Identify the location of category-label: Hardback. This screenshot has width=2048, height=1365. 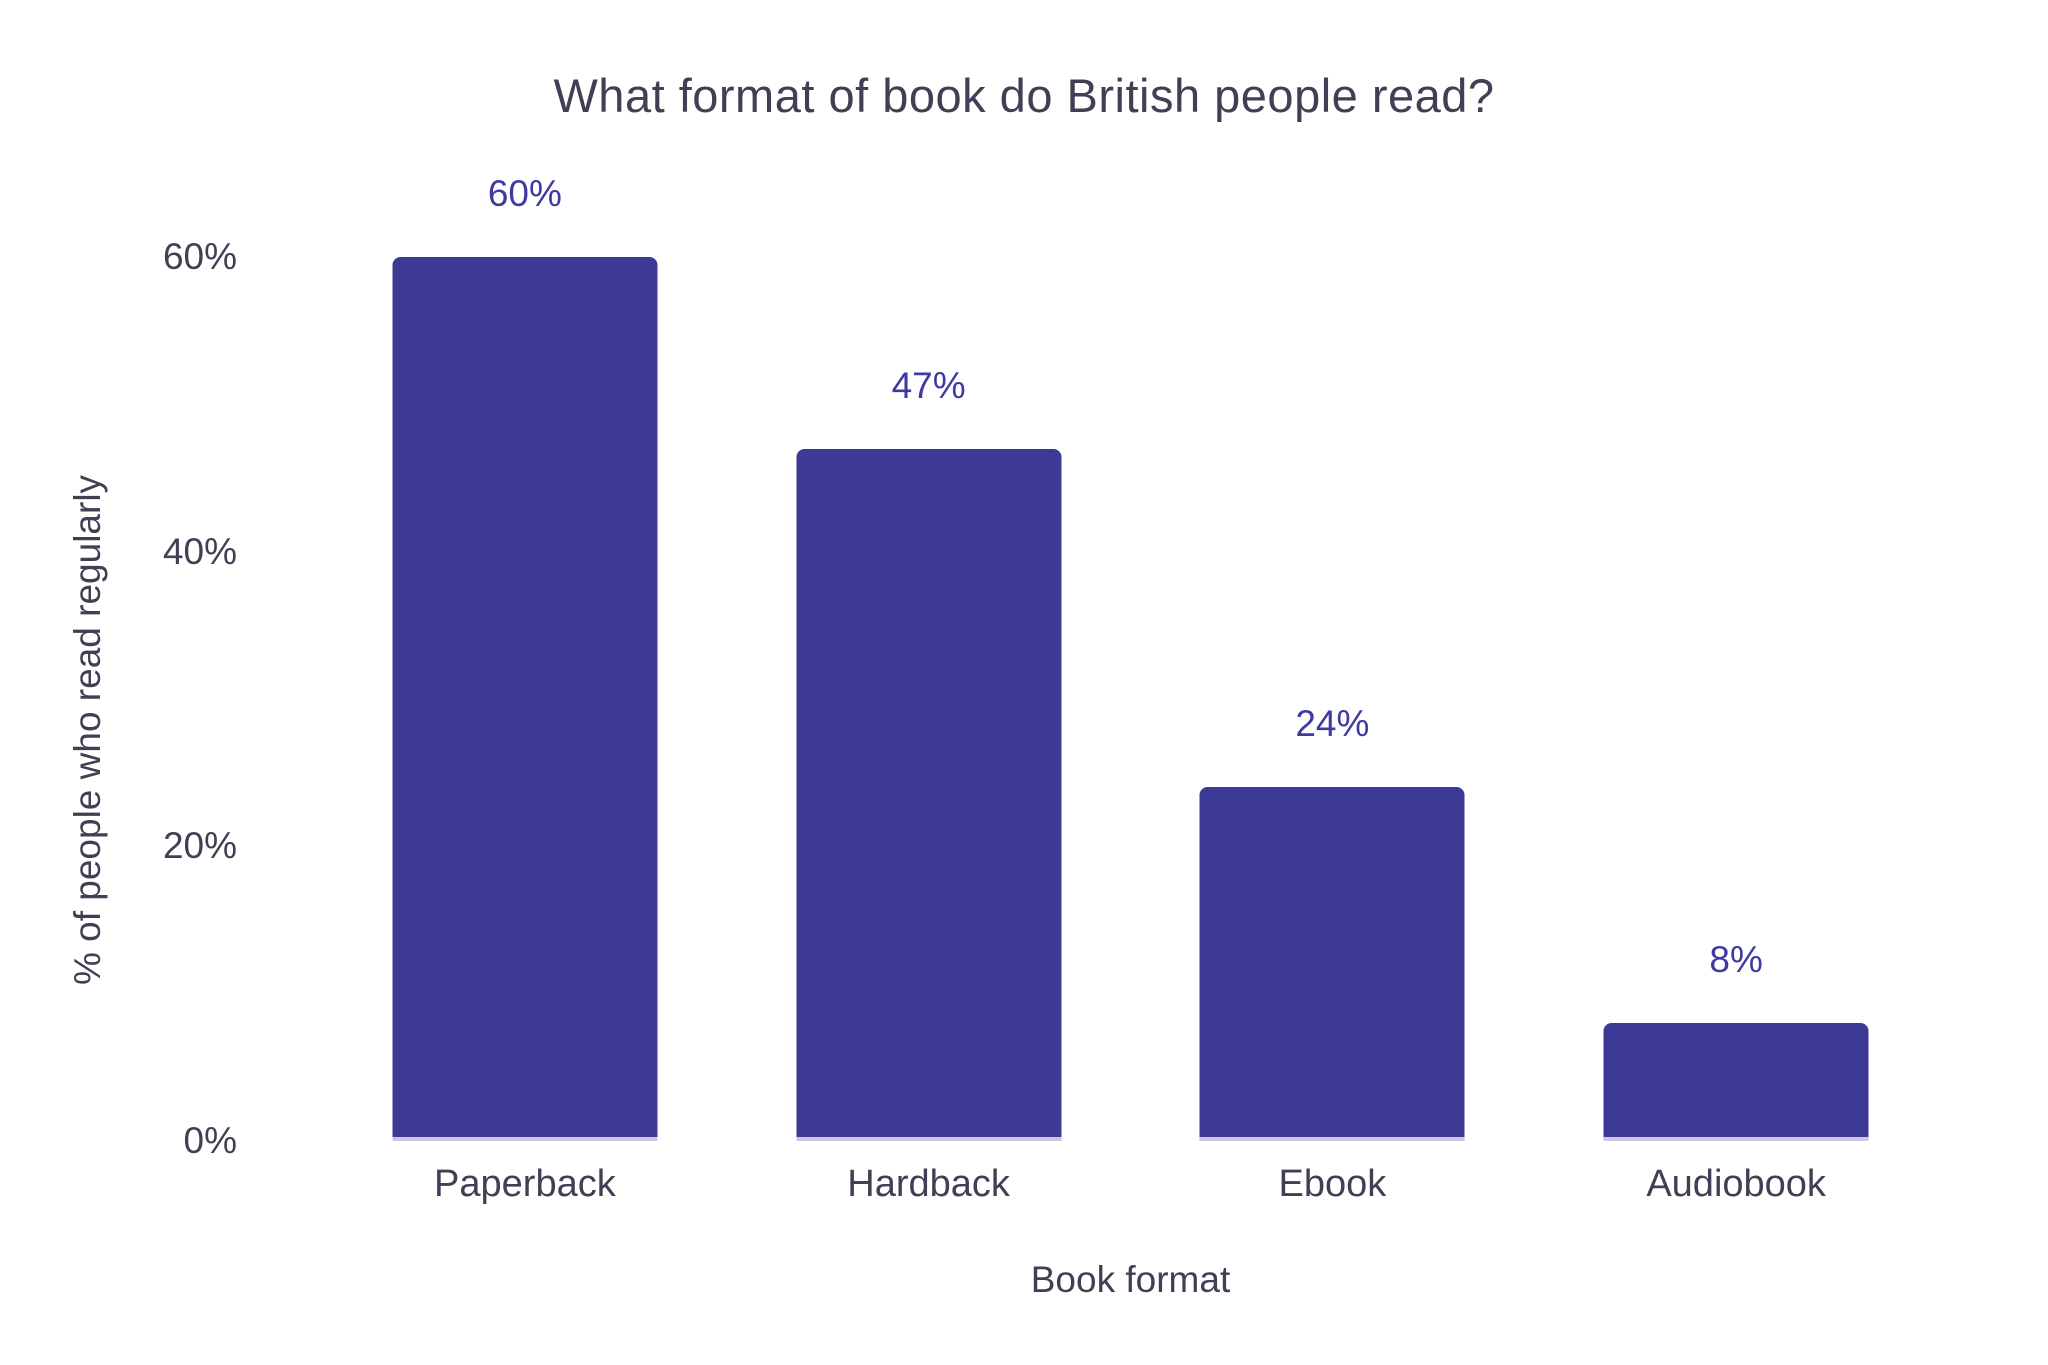
(928, 1184).